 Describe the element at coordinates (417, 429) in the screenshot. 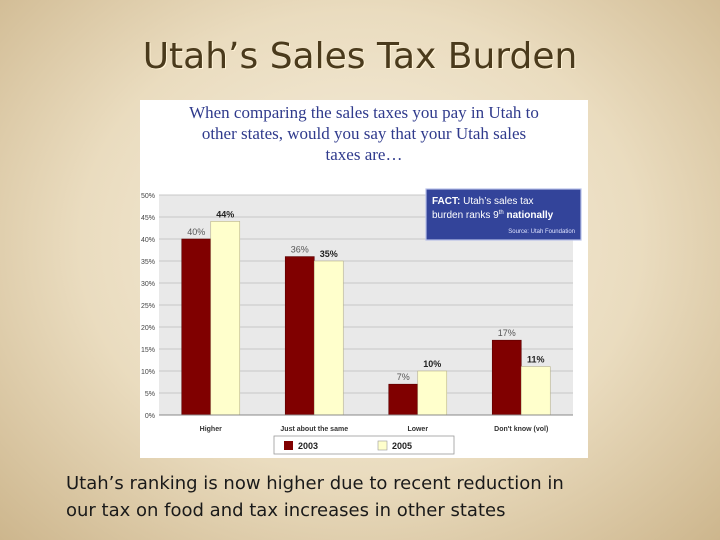

I see `x-tick-label: Lower` at that location.